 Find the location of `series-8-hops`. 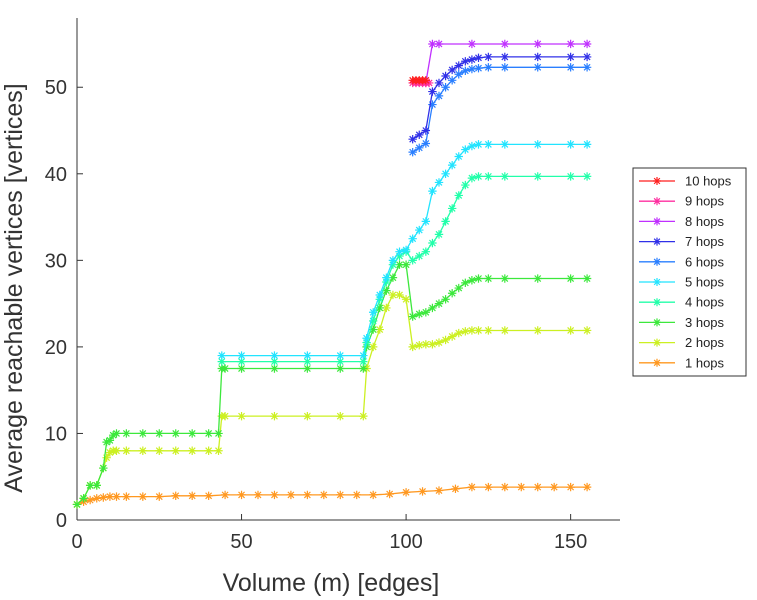

series-8-hops is located at coordinates (506, 63).